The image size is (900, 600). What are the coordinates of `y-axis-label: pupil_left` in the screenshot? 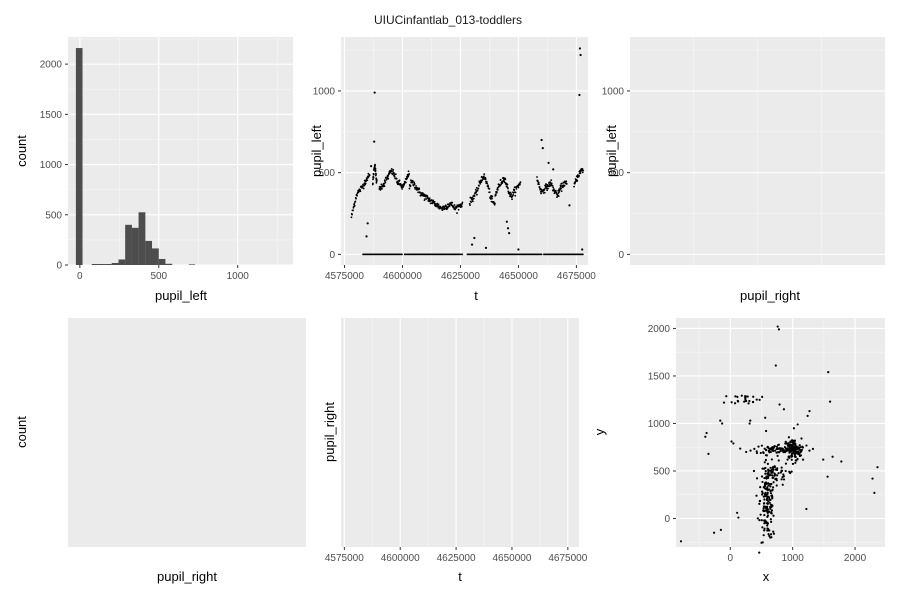 It's located at (316, 151).